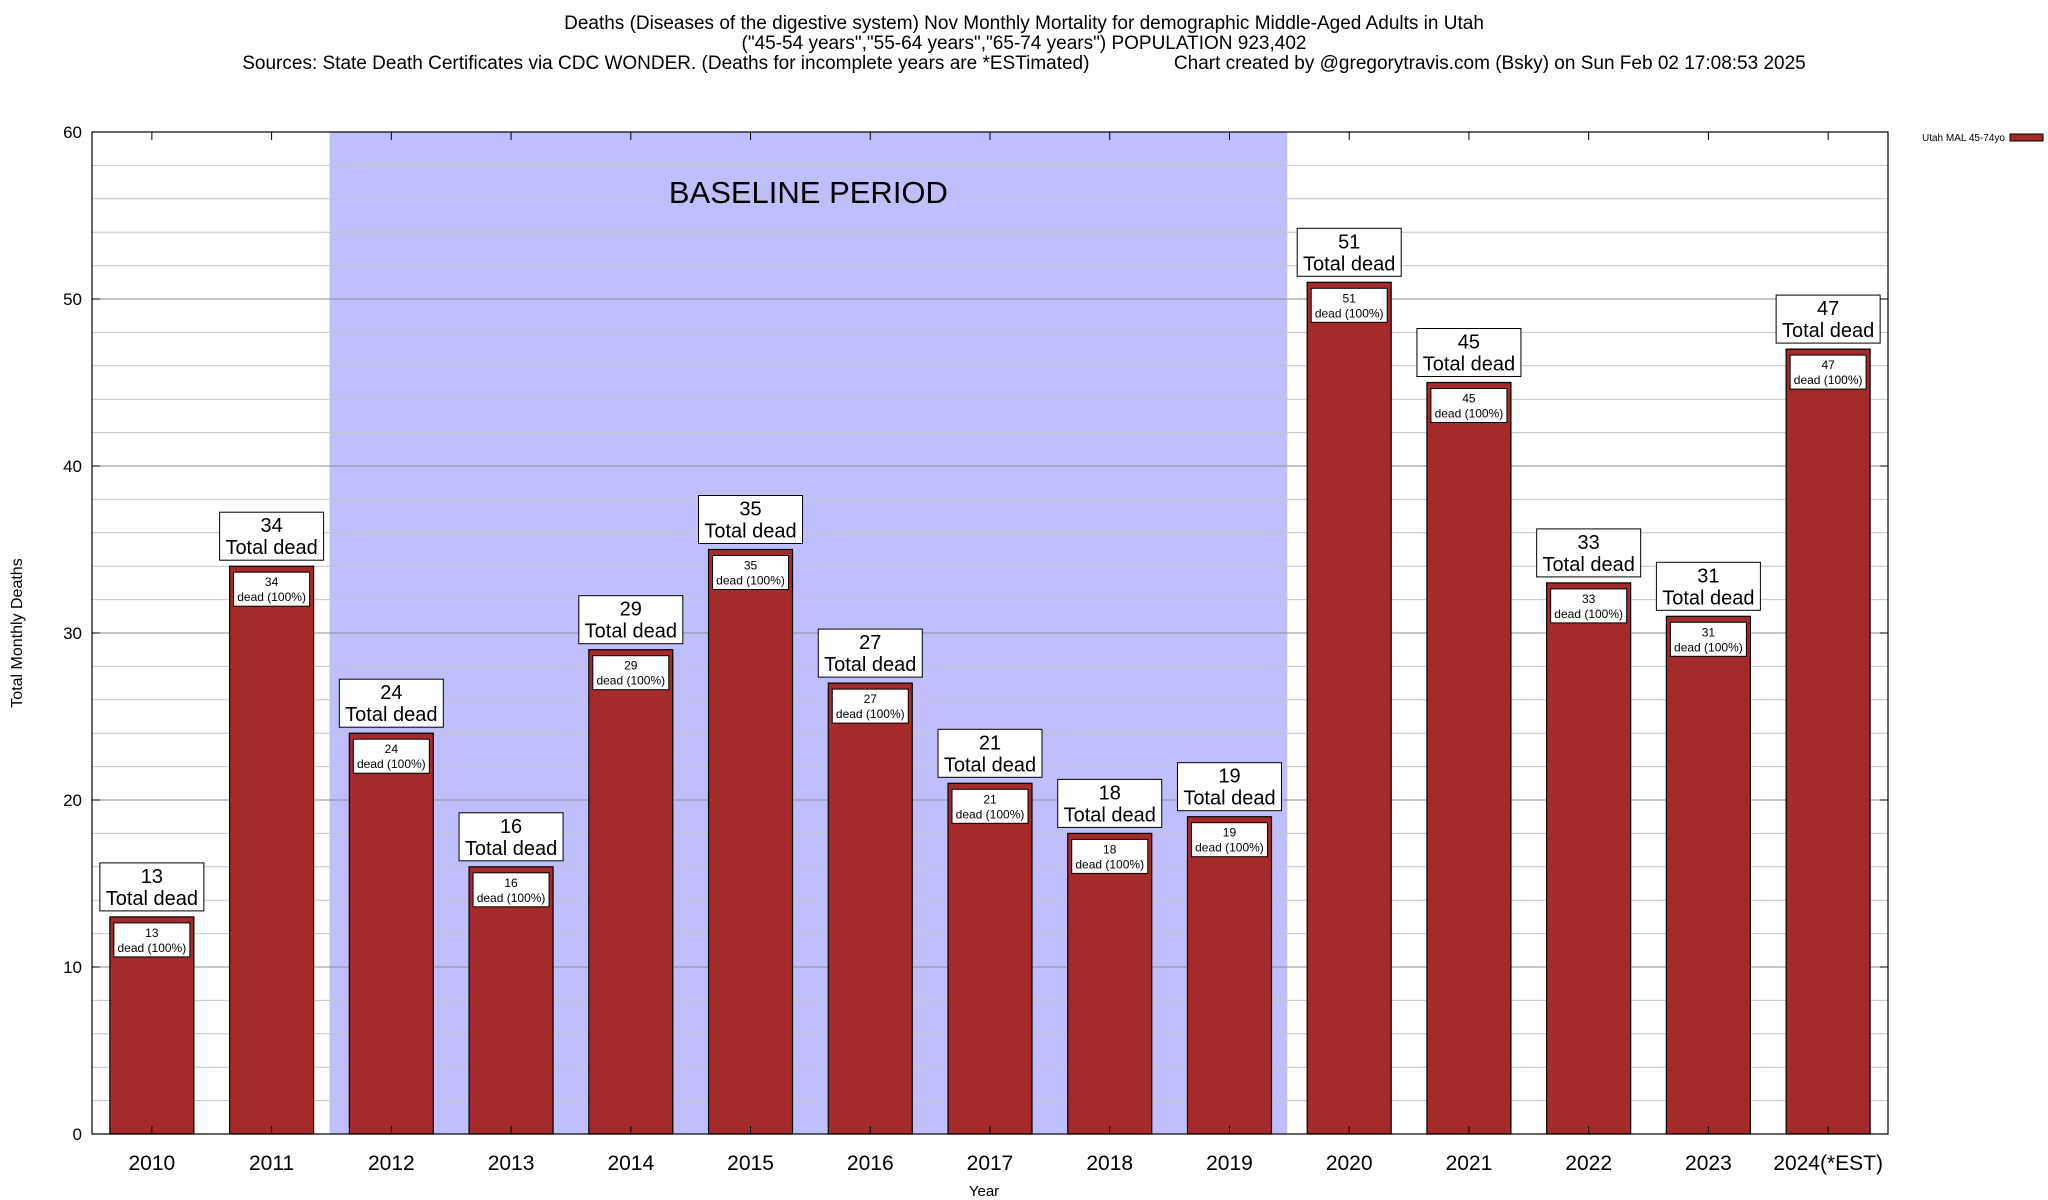 The width and height of the screenshot is (2048, 1200). Describe the element at coordinates (1229, 975) in the screenshot. I see `bar-2019` at that location.